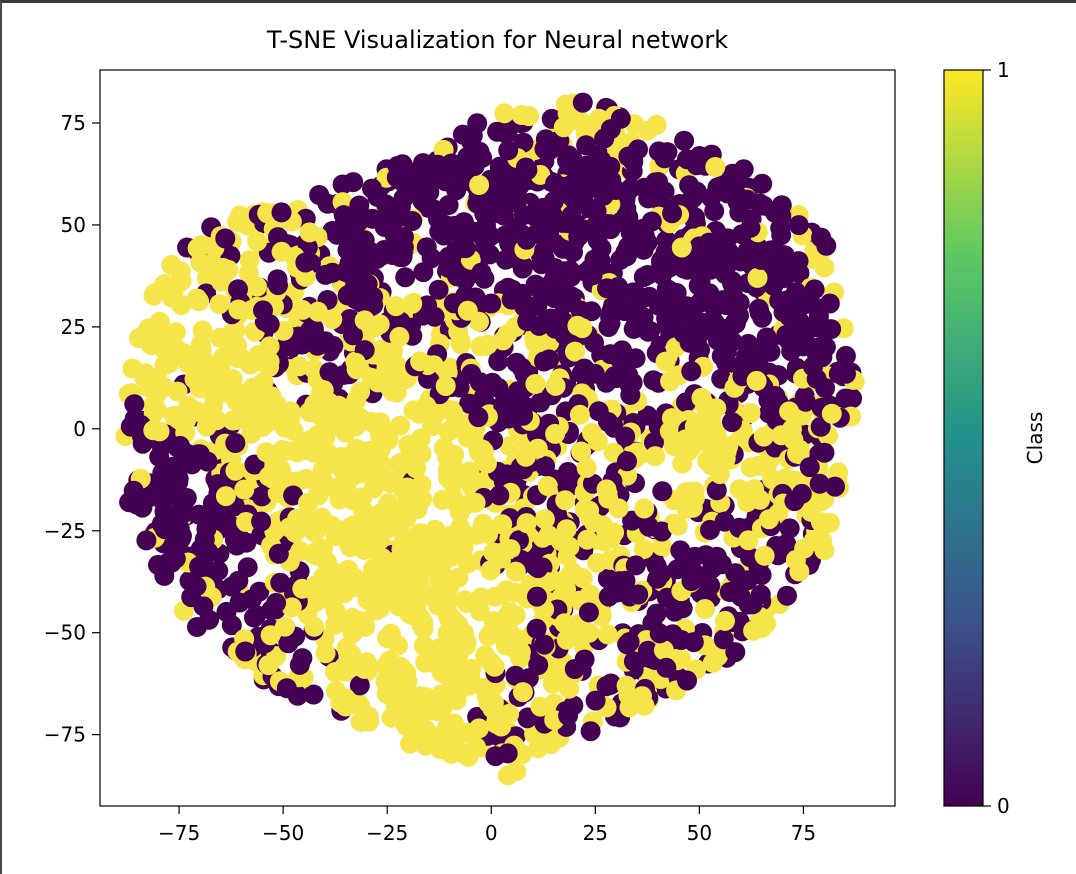  What do you see at coordinates (72, 429) in the screenshot?
I see `y-axis: −75 −50 −25 0 25 50 75` at bounding box center [72, 429].